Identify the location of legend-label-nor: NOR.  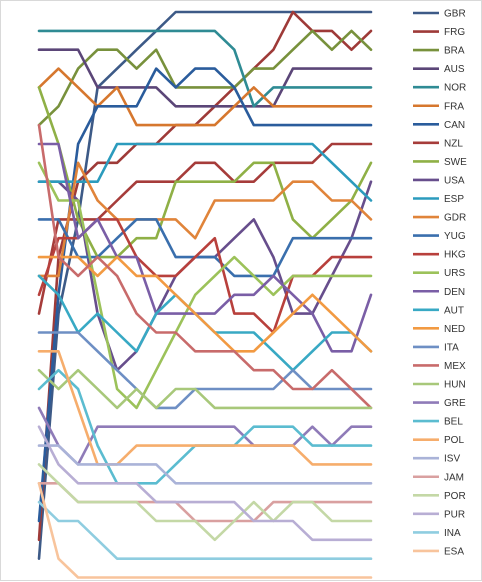
(455, 88).